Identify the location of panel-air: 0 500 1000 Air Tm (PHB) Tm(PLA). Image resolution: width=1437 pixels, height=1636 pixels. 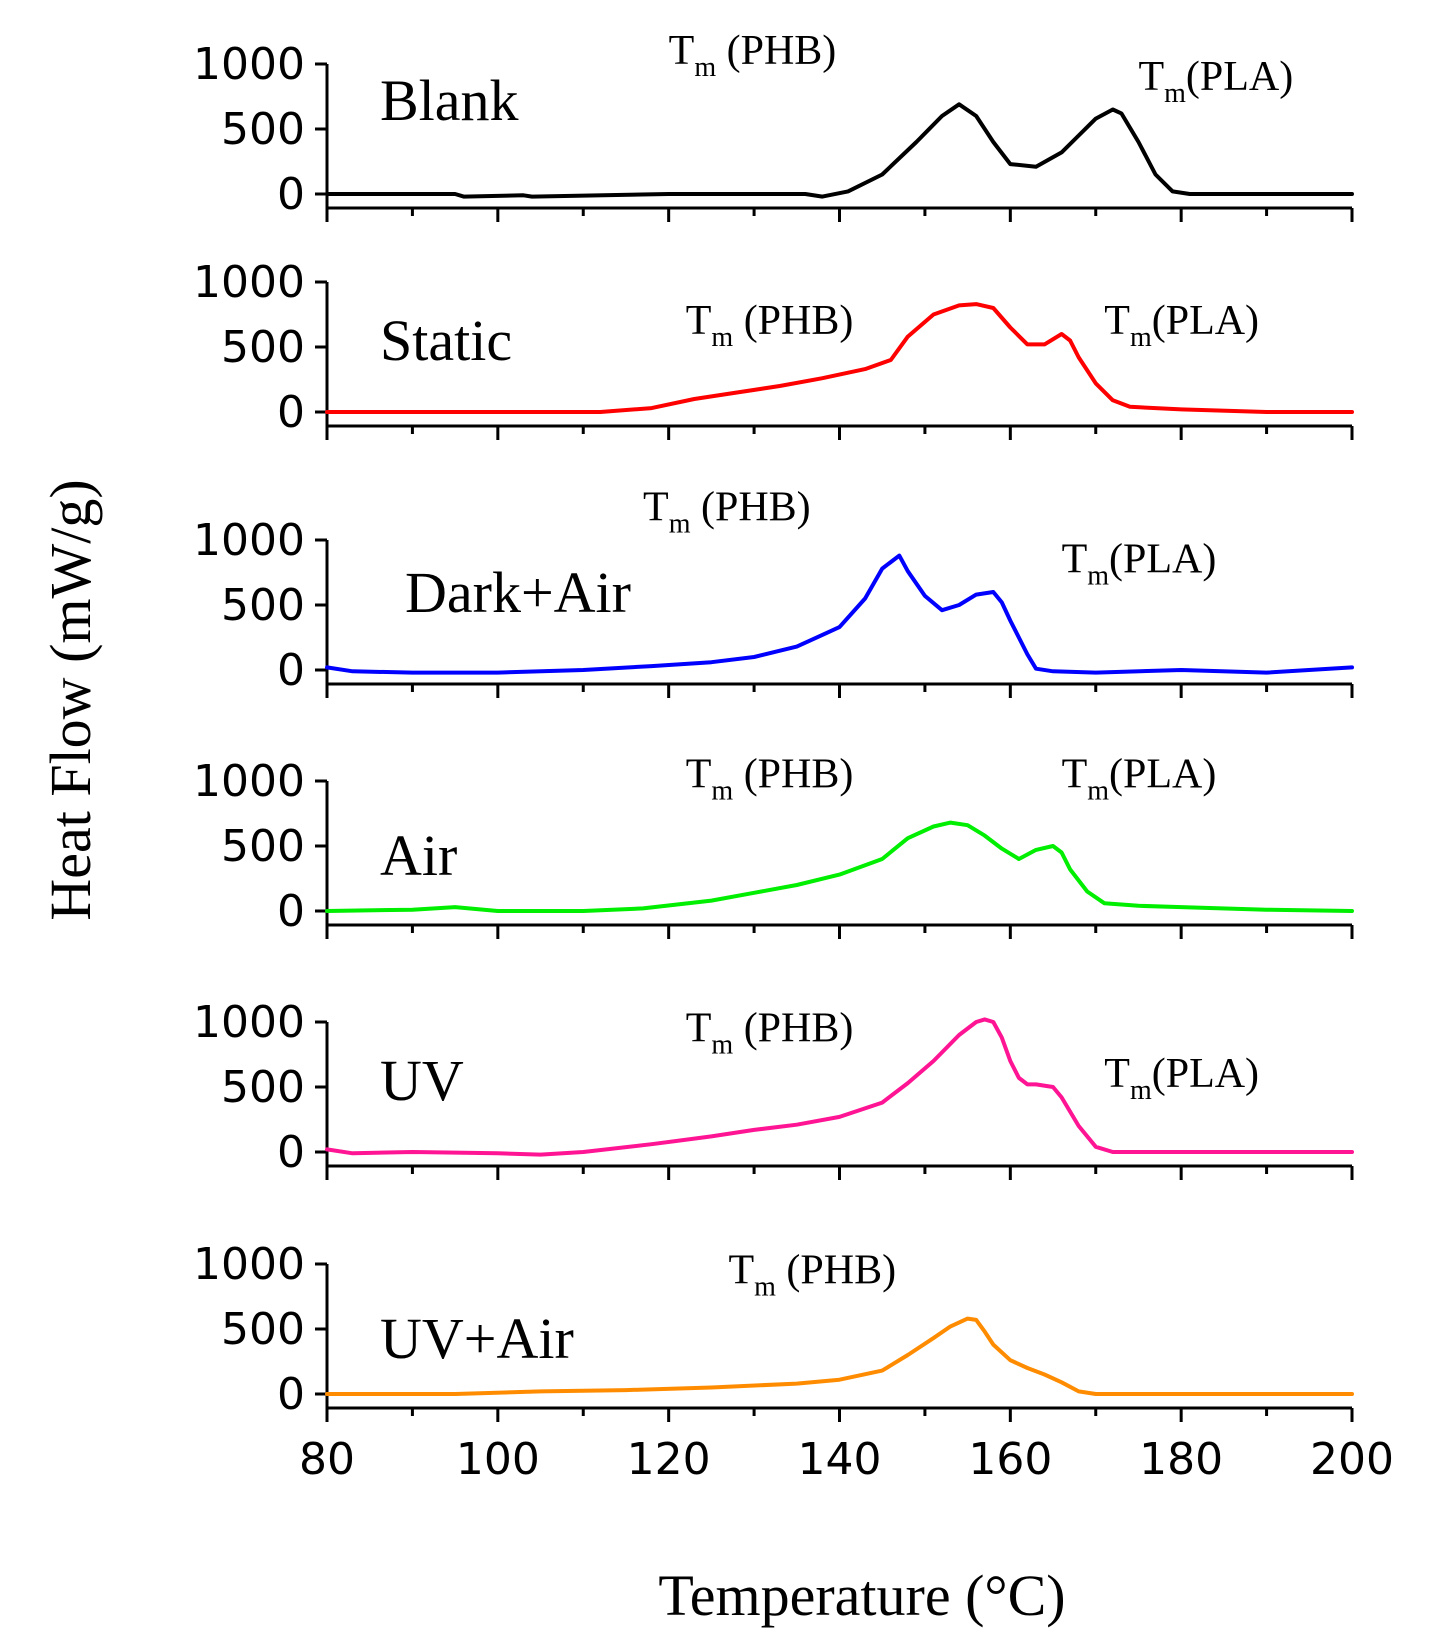
(773, 845).